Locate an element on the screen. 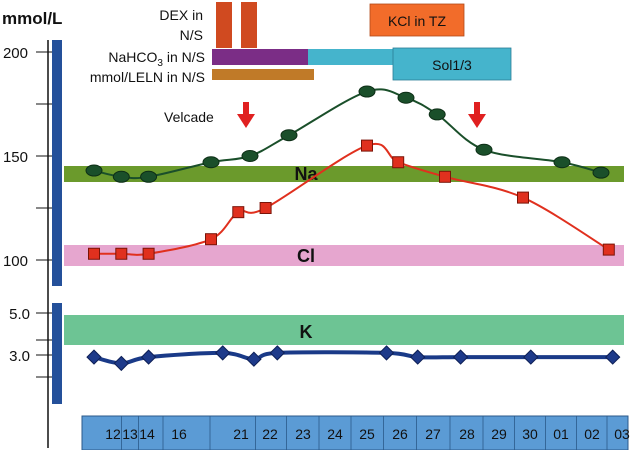  x-tick-label: 03 is located at coordinates (622, 434).